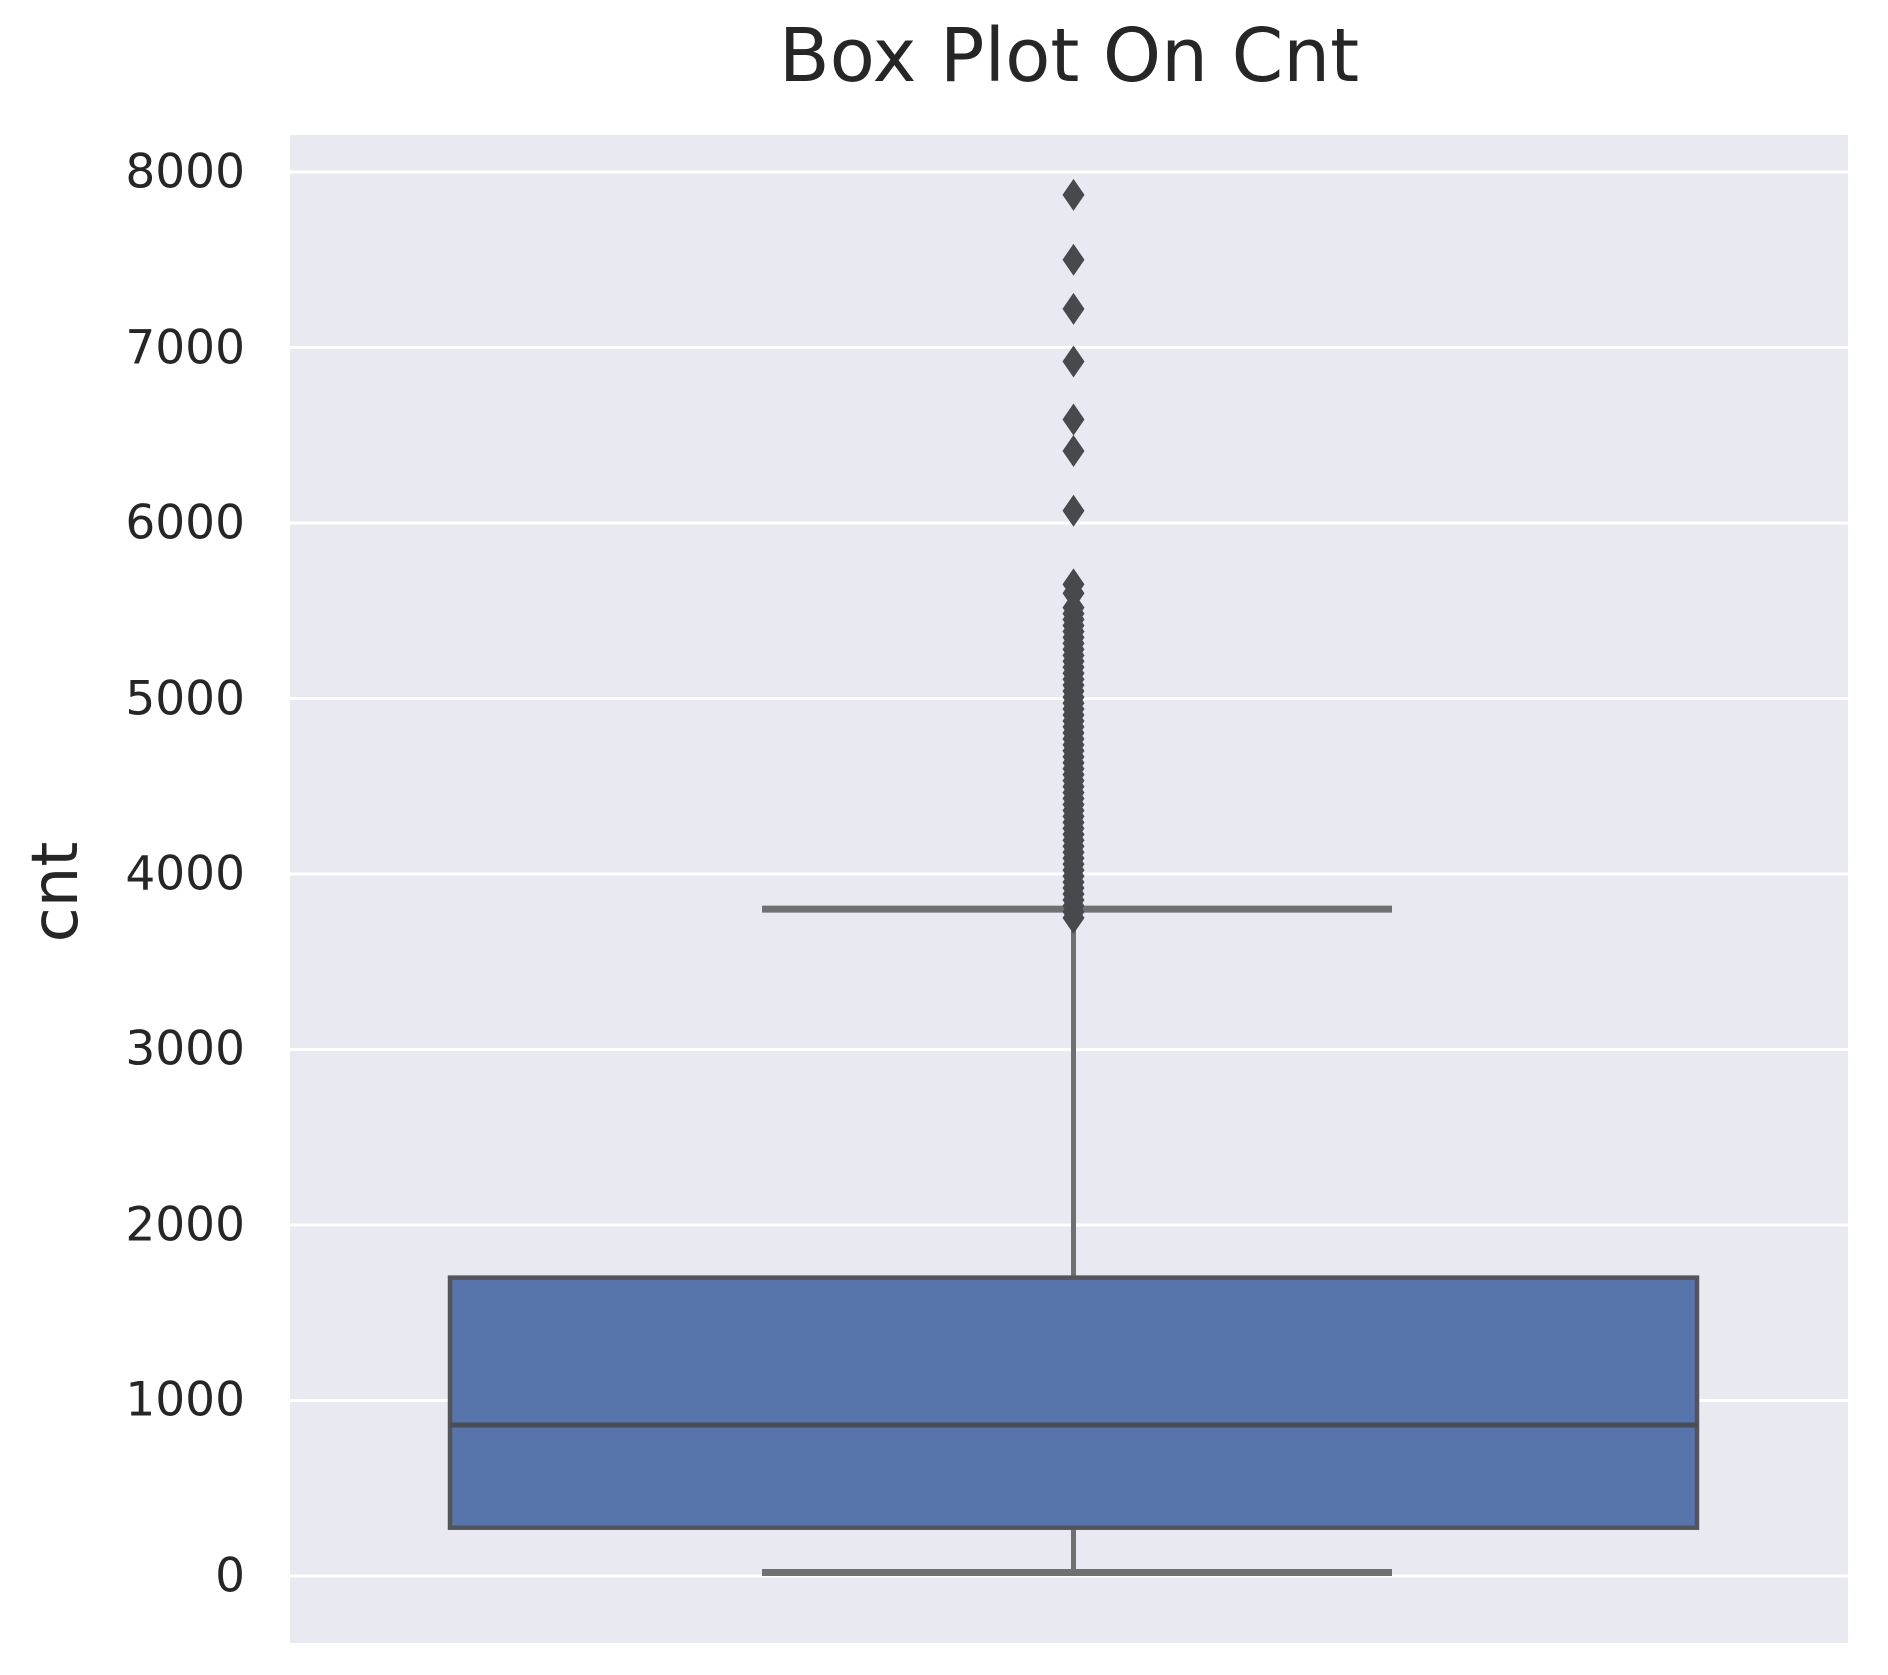  What do you see at coordinates (185, 1225) in the screenshot?
I see `y-tick-label: 2000` at bounding box center [185, 1225].